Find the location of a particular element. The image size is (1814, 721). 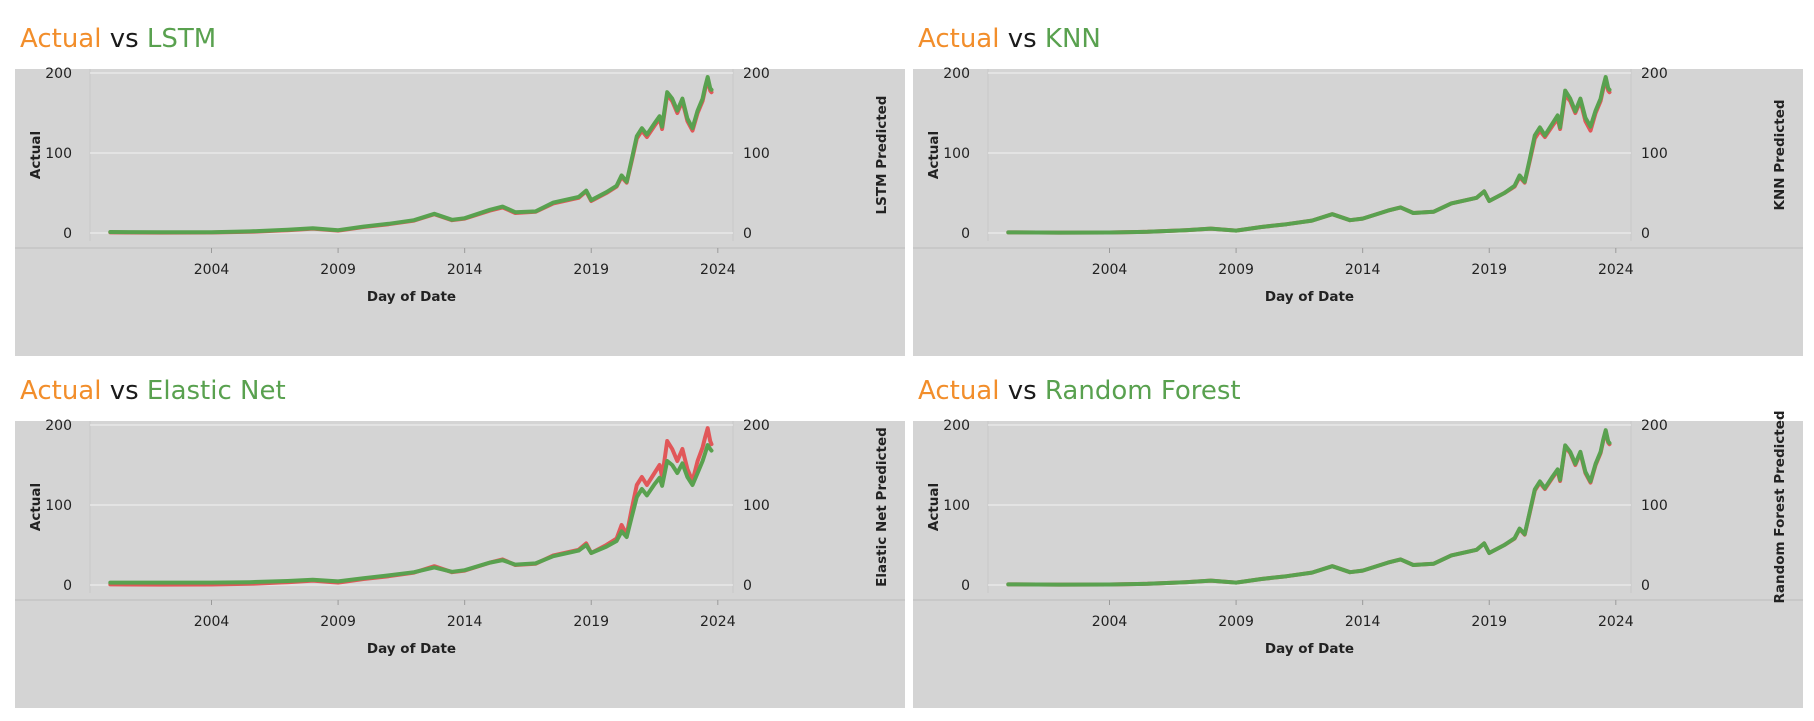

y2-axis-title: LSTM Predicted is located at coordinates (882, 155).